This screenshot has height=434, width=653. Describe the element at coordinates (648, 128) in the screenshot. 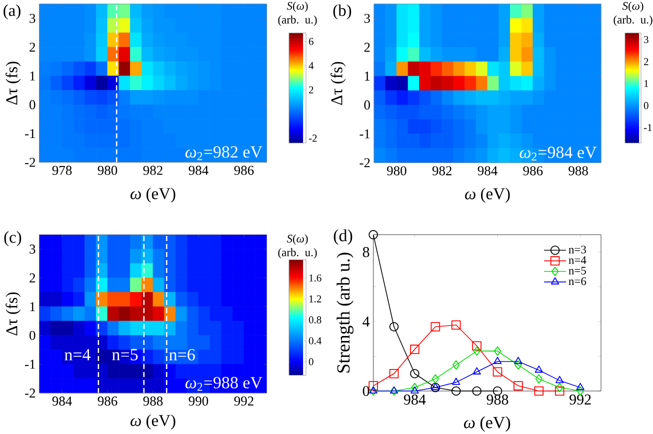

I see `color-bar-label: -1` at that location.